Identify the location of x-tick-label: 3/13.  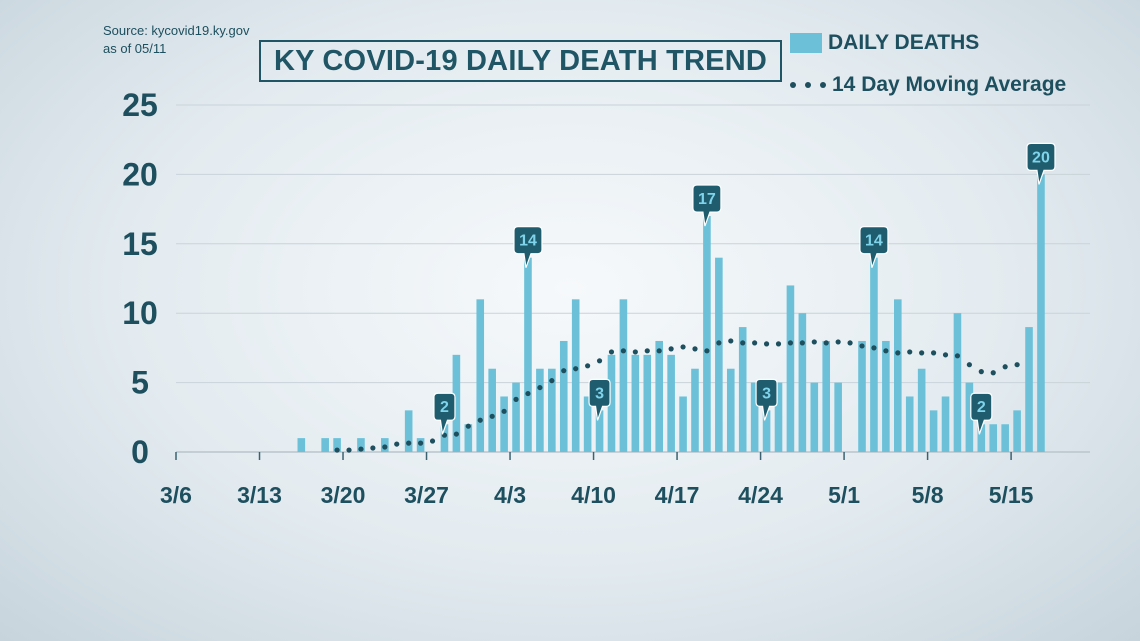
(259, 495).